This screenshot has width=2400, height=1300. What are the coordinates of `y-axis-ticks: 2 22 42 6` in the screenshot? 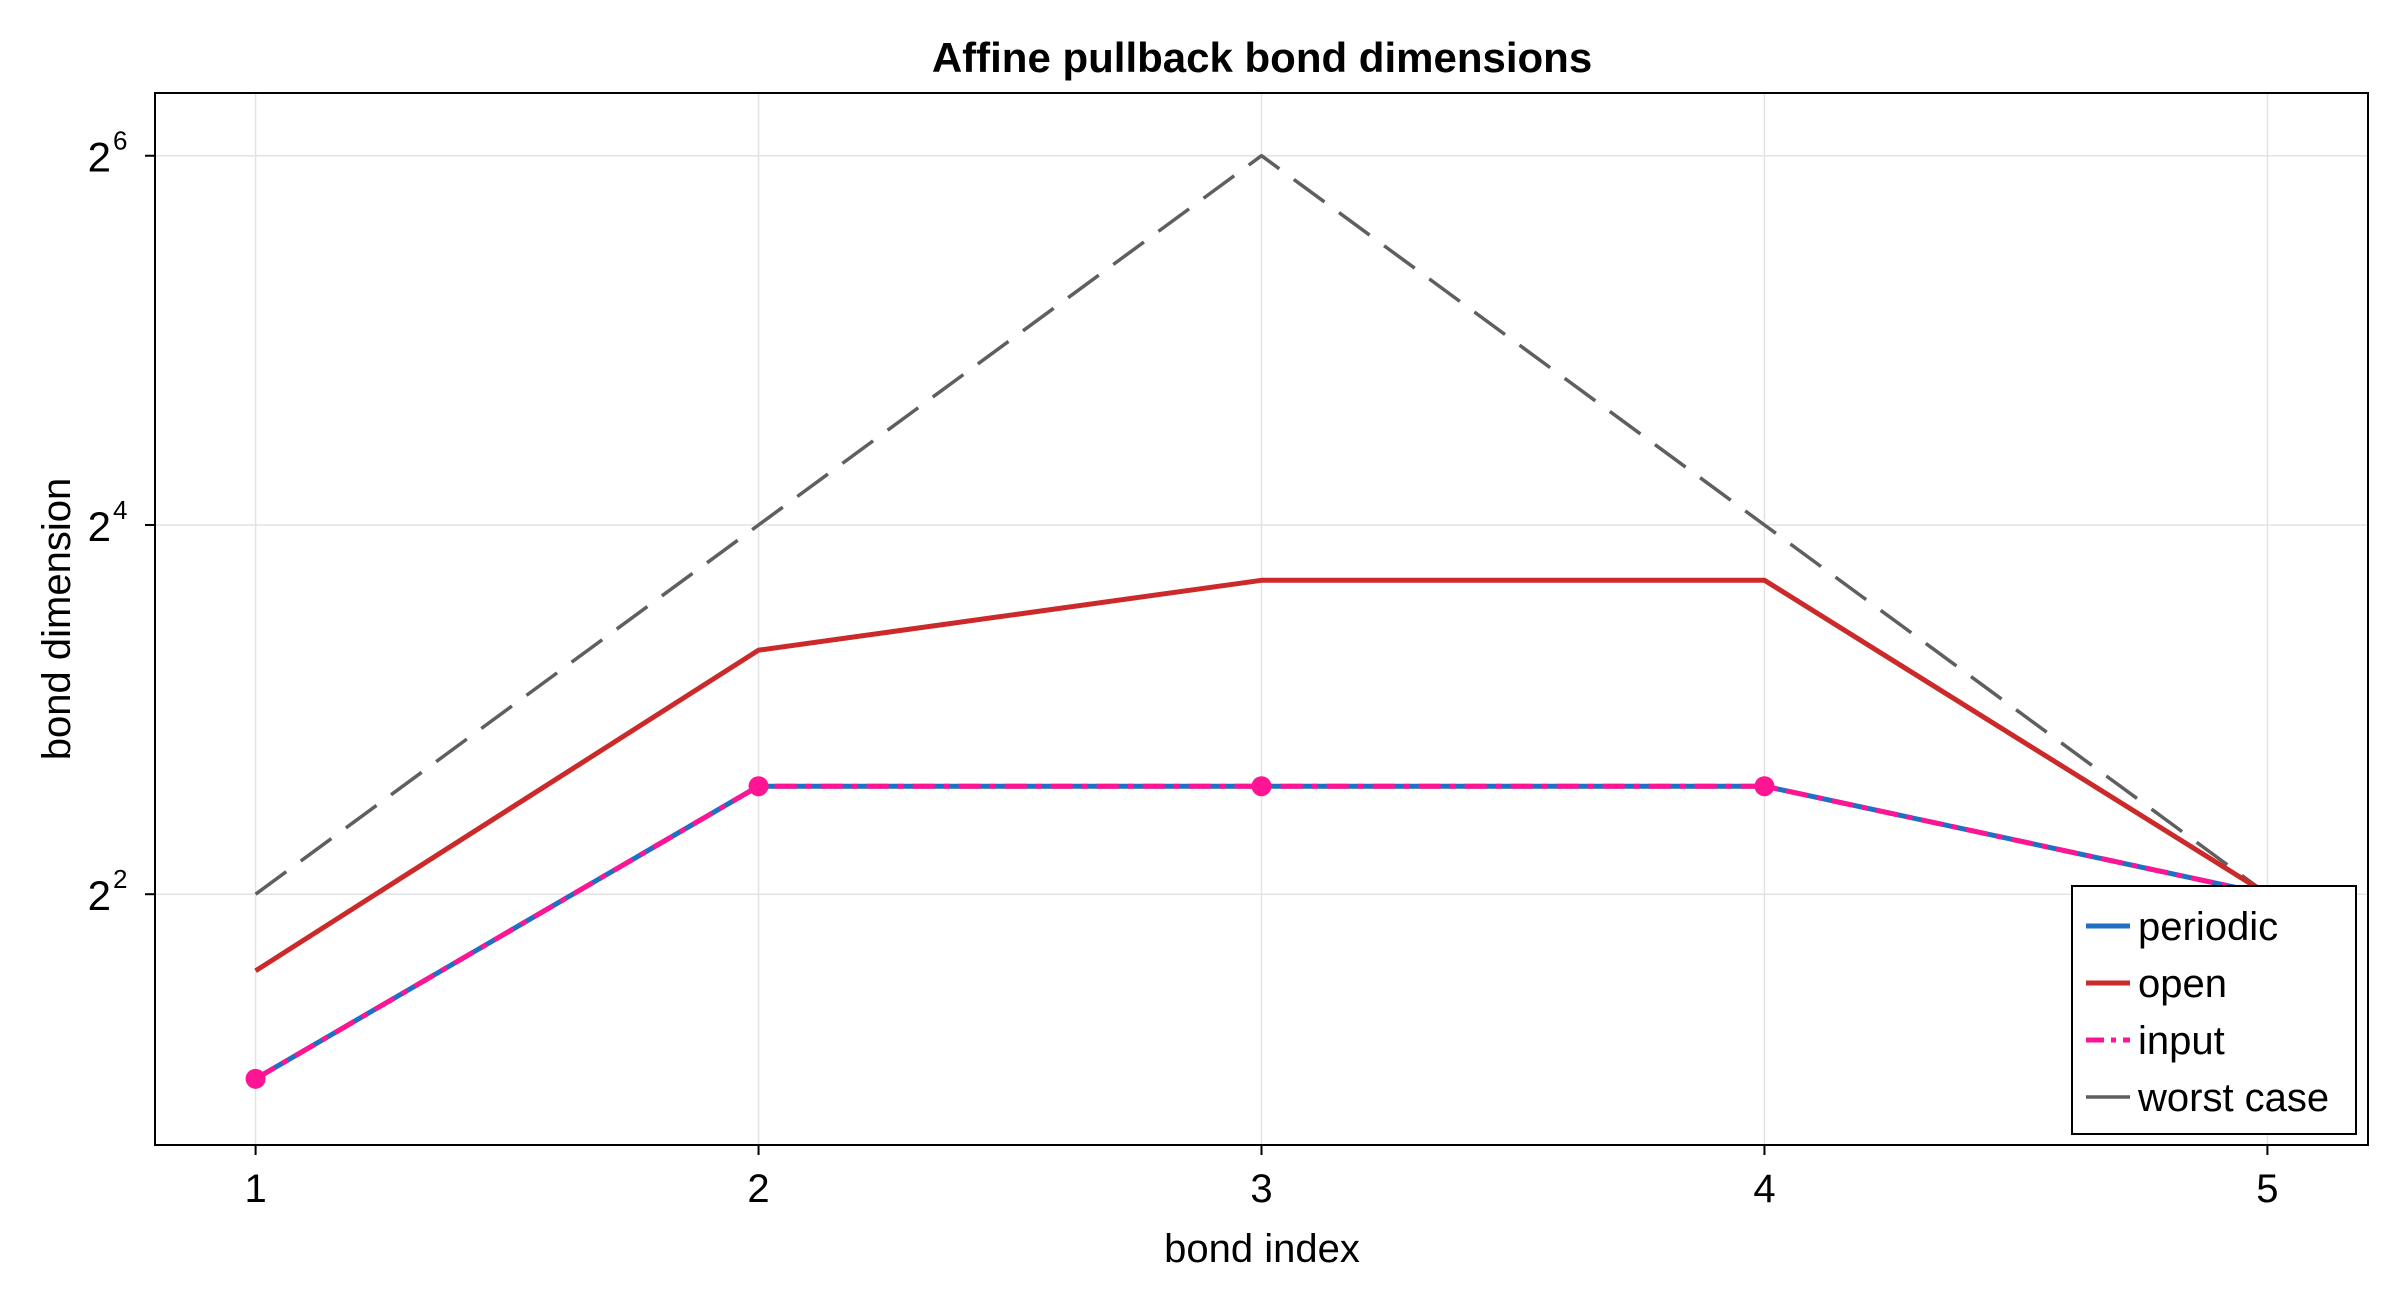 It's located at (121, 522).